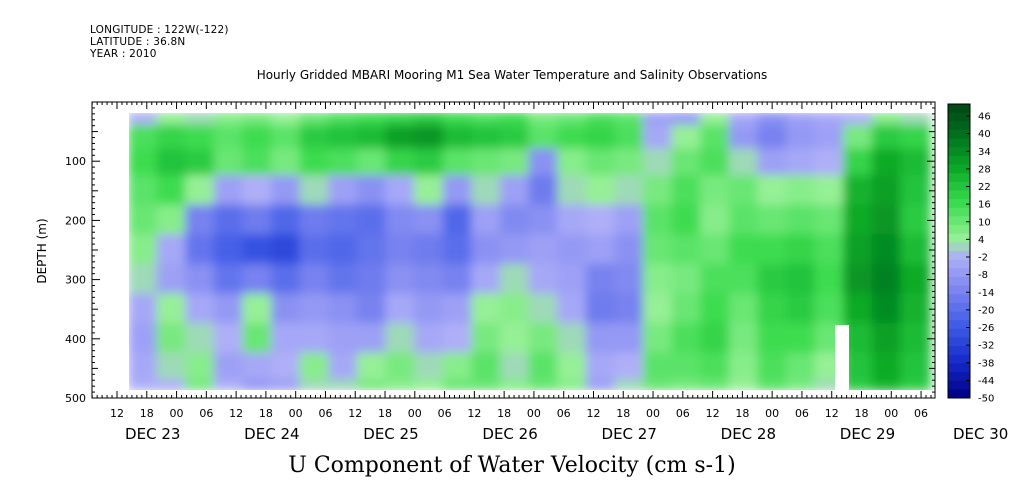 The height and width of the screenshot is (504, 1009). I want to click on colorbar-label: -50, so click(986, 399).